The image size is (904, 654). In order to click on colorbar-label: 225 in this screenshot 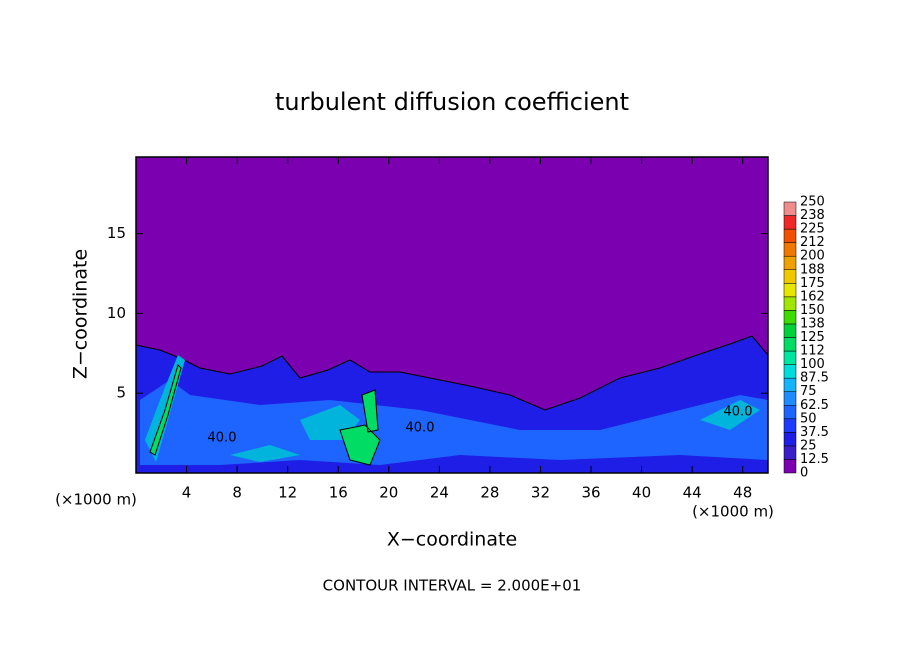, I will do `click(812, 229)`.